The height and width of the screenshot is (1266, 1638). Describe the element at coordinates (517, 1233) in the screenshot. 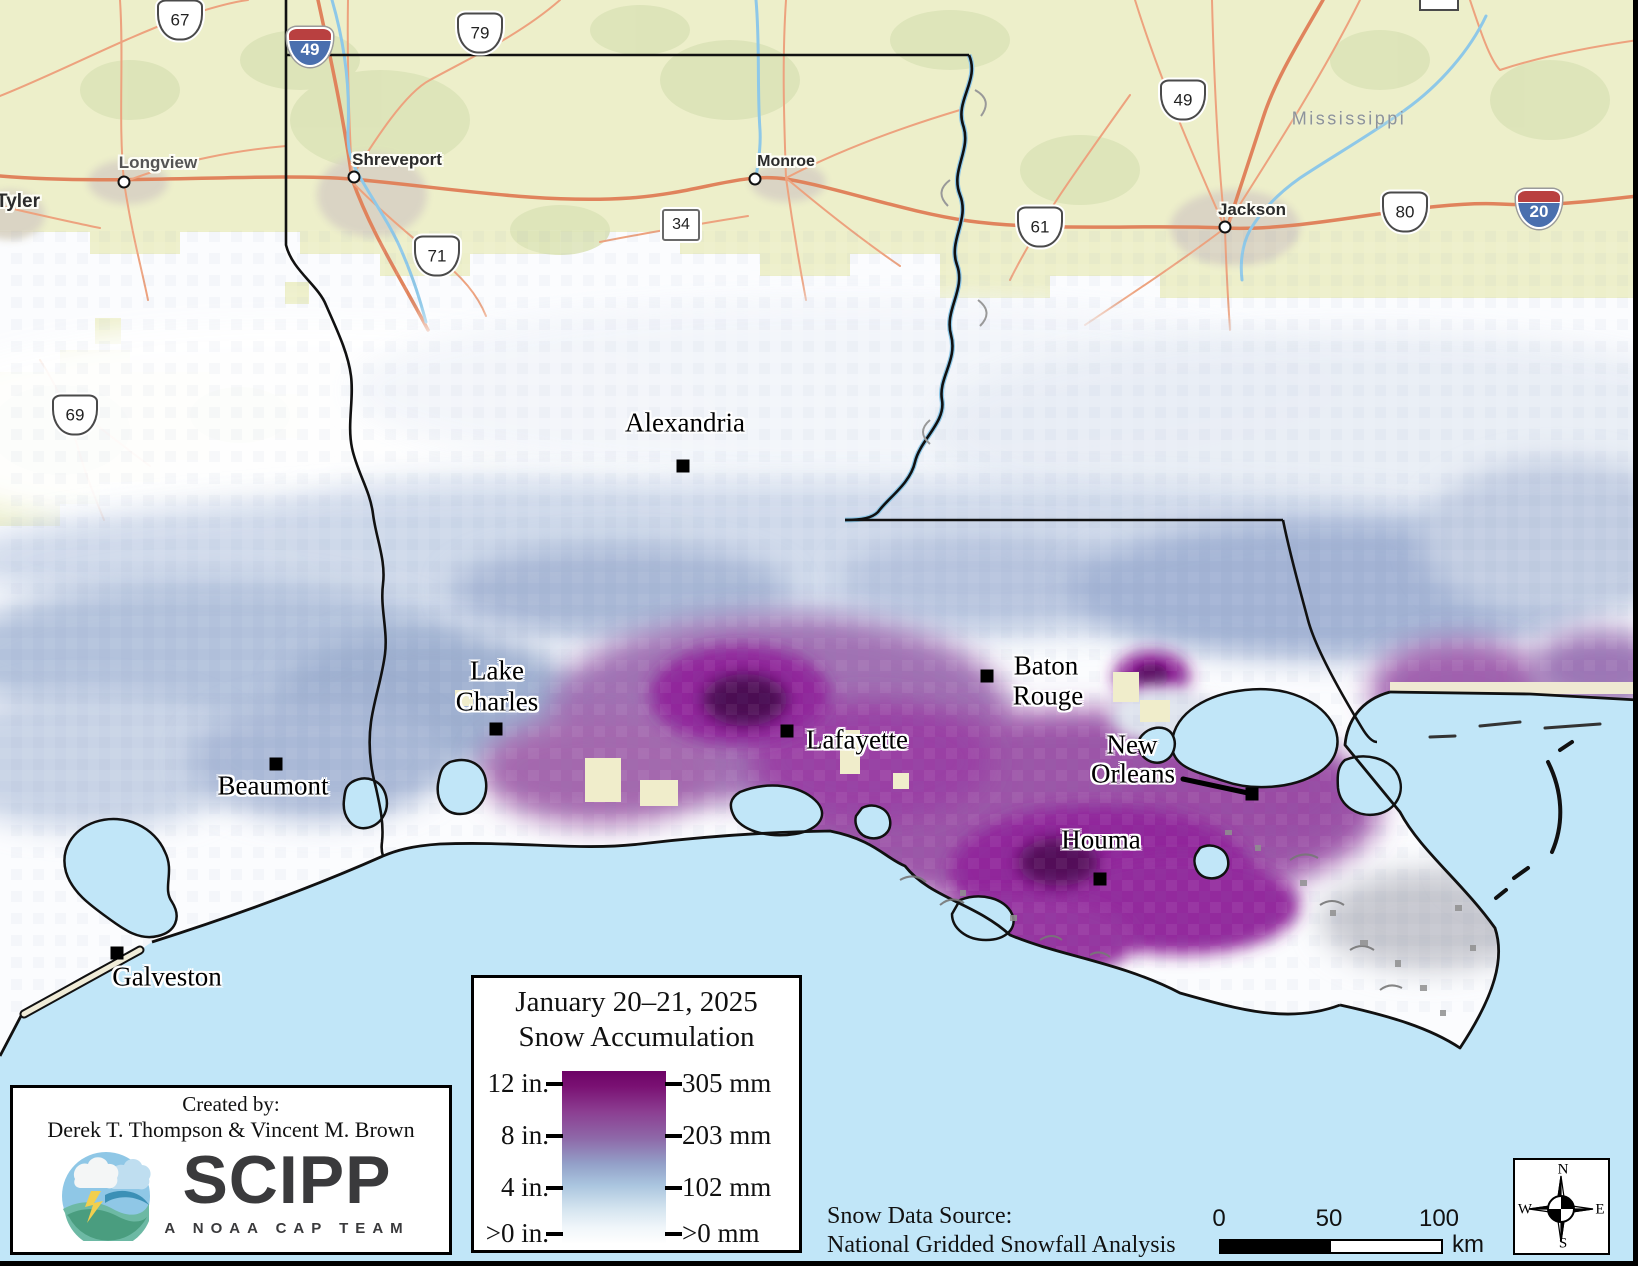

I see `legend-inches-trace: >0 in.` at that location.